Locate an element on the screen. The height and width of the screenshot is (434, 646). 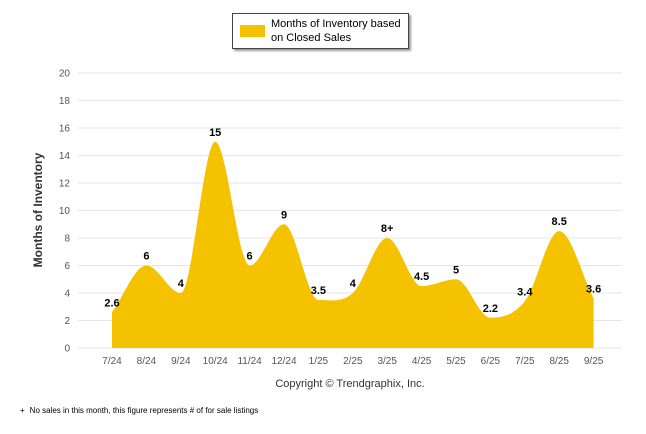
x-tick-label: 8/25 is located at coordinates (559, 361).